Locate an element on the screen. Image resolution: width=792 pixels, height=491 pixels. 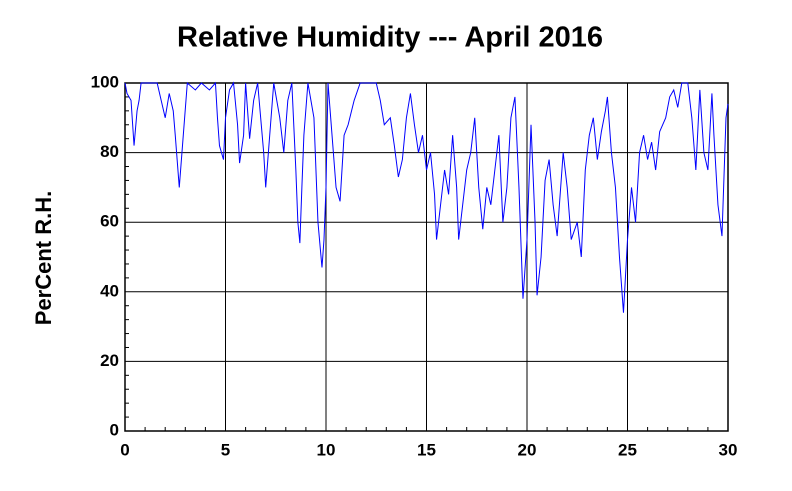
y-tick-label: 0 is located at coordinates (114, 429).